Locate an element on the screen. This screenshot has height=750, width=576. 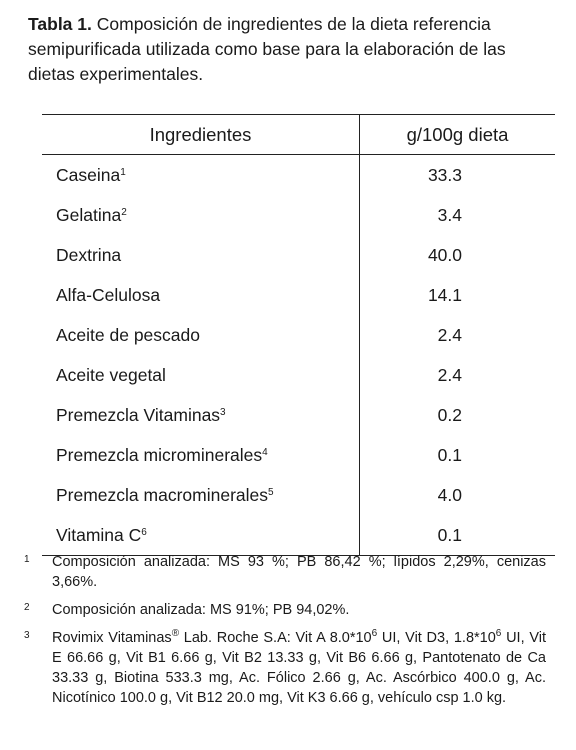
value-cell: 14.1 is located at coordinates (444, 294).